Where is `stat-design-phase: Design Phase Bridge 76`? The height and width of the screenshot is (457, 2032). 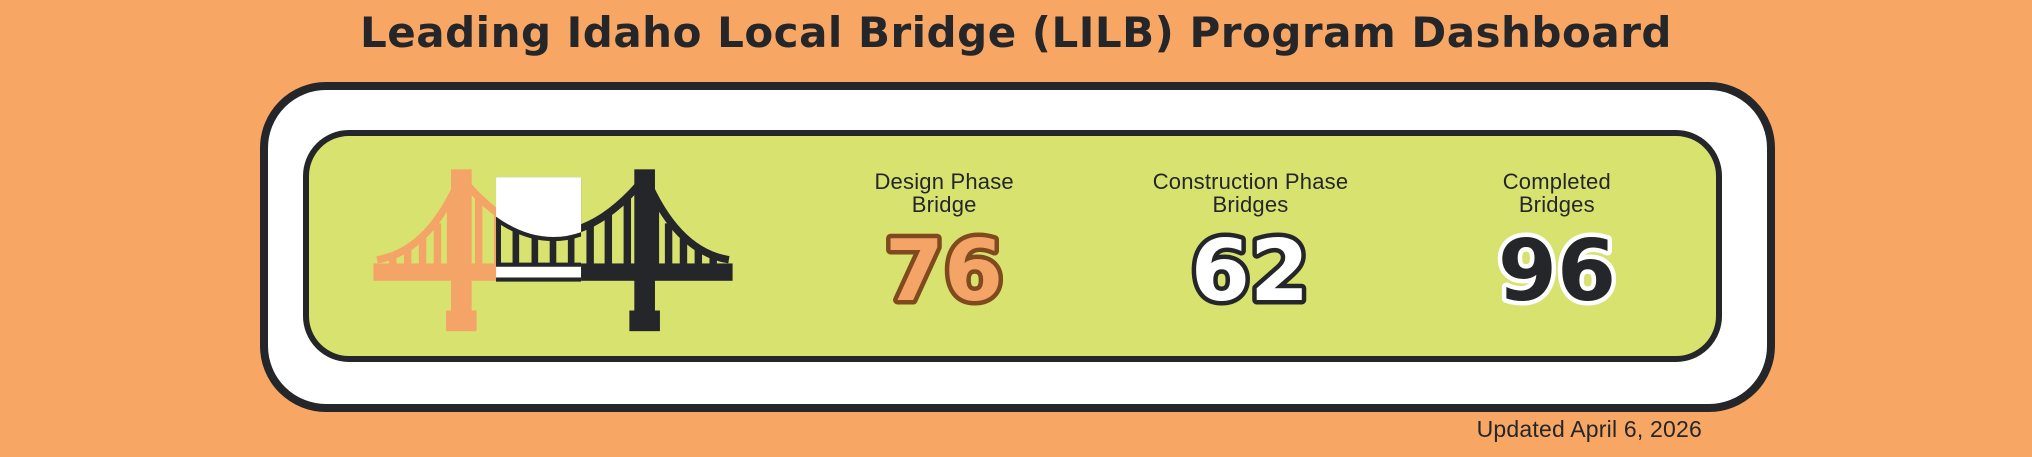
stat-design-phase: Design Phase Bridge 76 is located at coordinates (944, 246).